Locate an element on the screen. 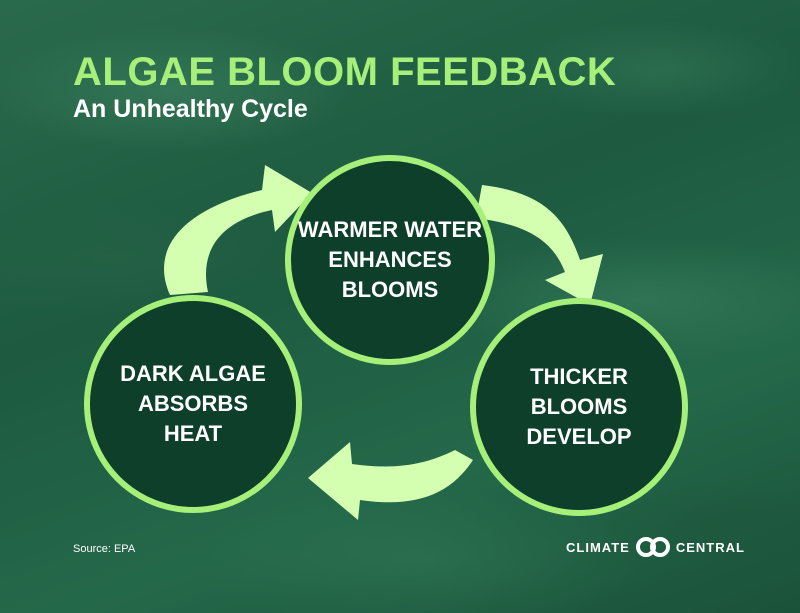 The width and height of the screenshot is (800, 613). node-label-line: DARK ALGAE is located at coordinates (193, 373).